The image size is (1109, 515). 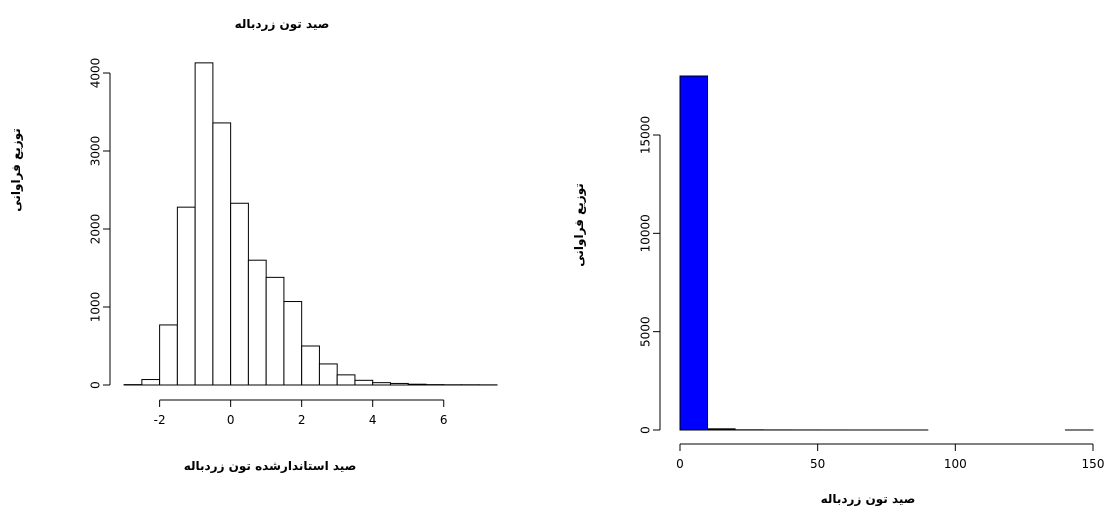 What do you see at coordinates (1093, 464) in the screenshot?
I see `x-tick-label: 150` at bounding box center [1093, 464].